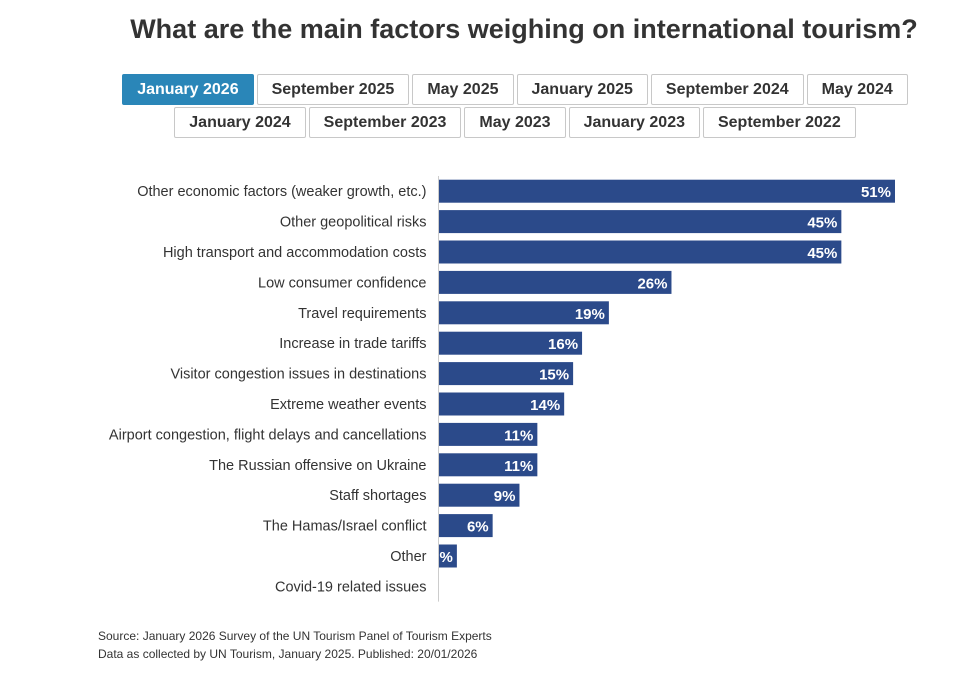 The width and height of the screenshot is (966, 689). Describe the element at coordinates (545, 405) in the screenshot. I see `data-label: 14%` at that location.